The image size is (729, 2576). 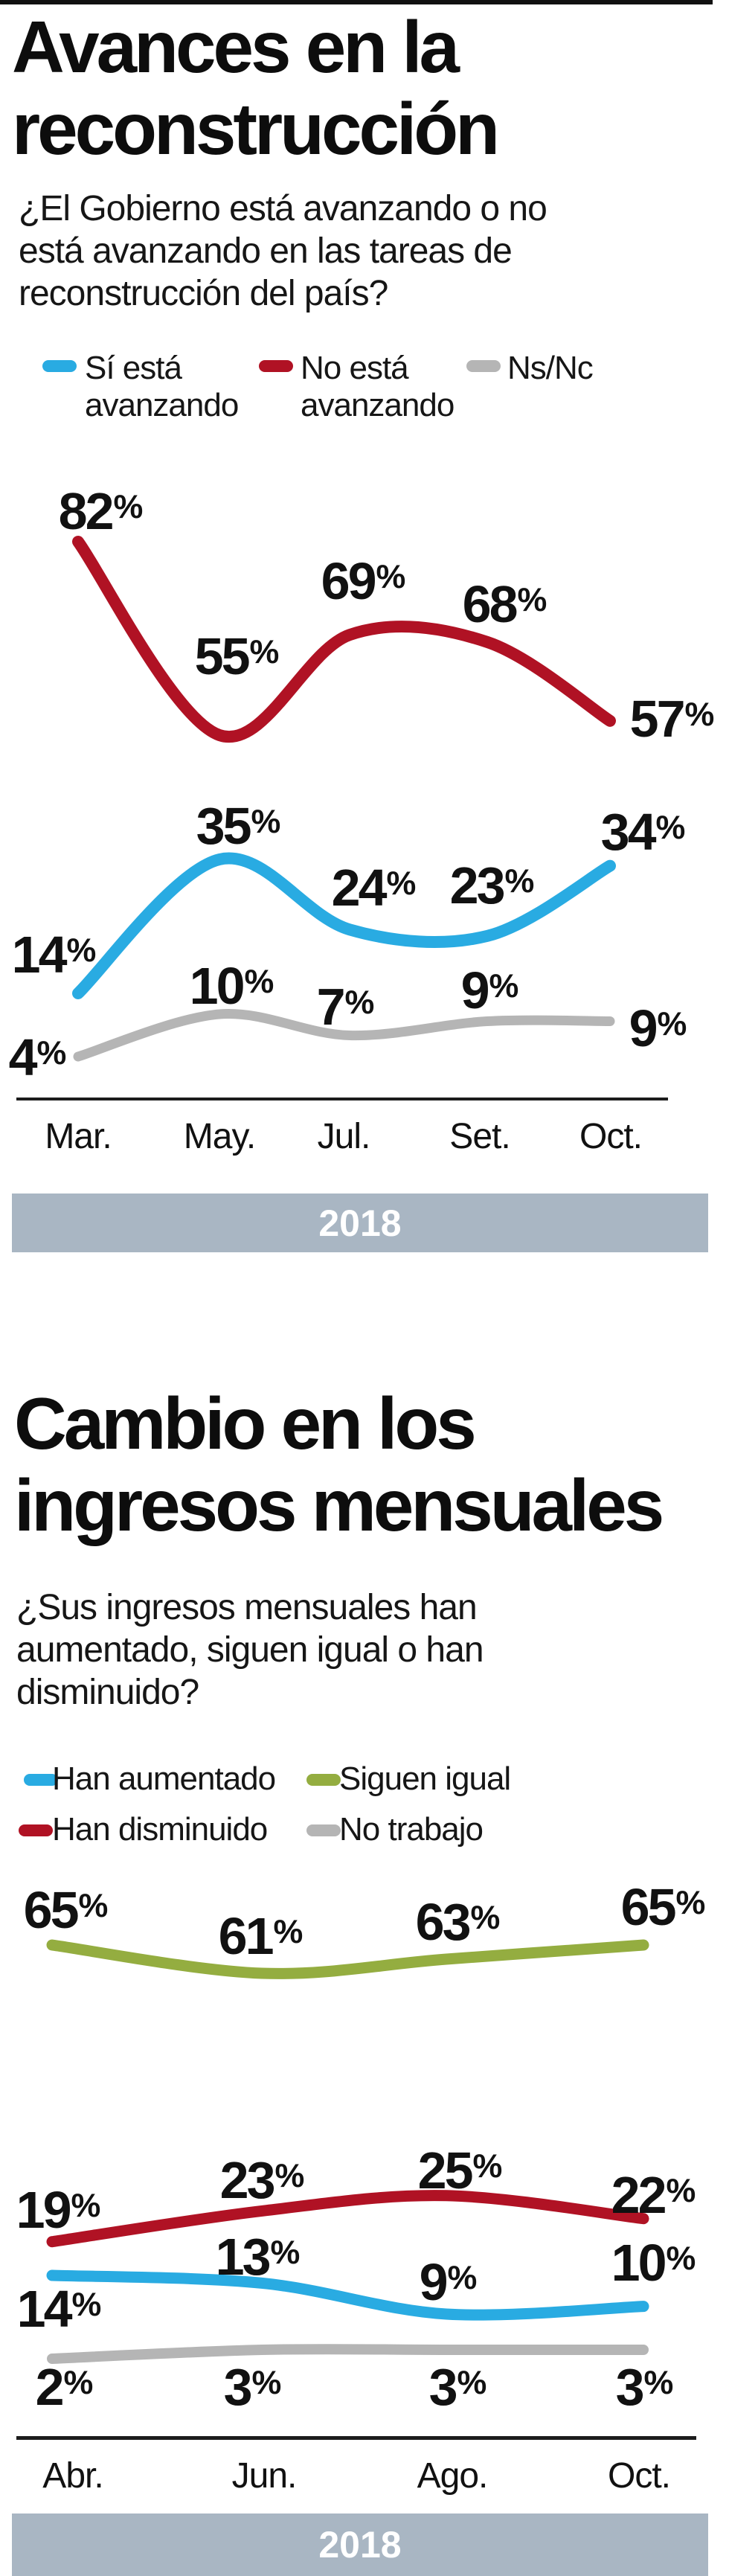 I want to click on data-label-ns-nc-jul: 7%, so click(x=346, y=1007).